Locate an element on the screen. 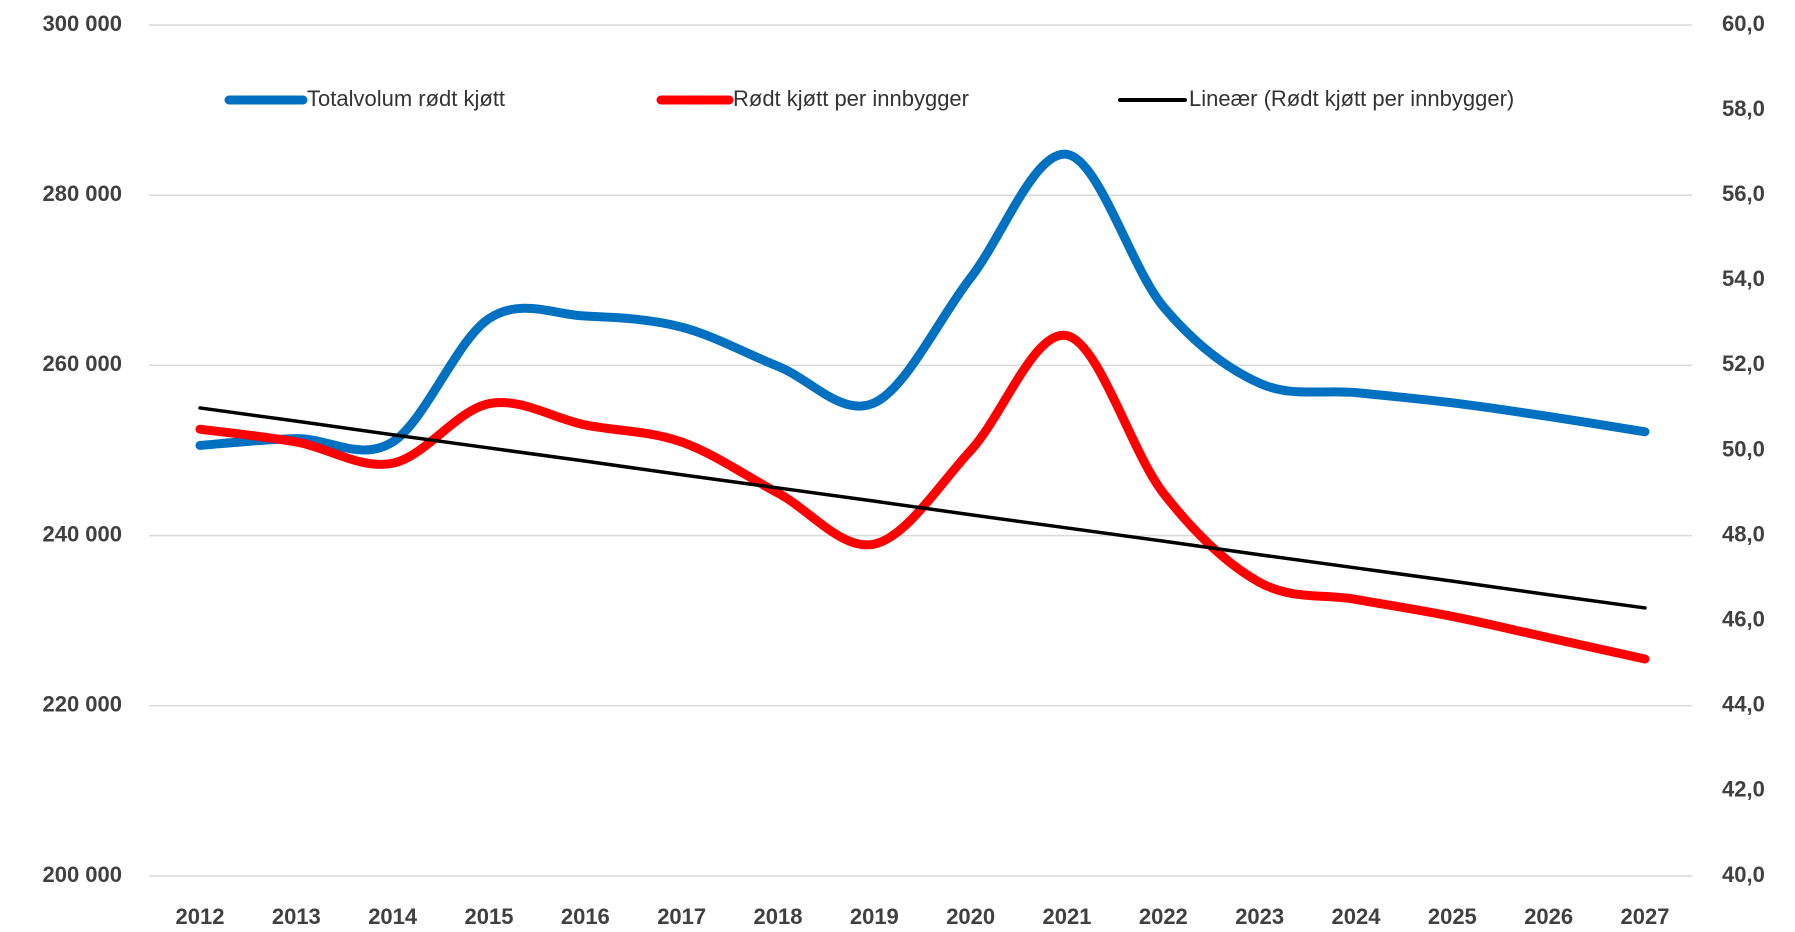  x-tick-label: 2019 is located at coordinates (874, 916).